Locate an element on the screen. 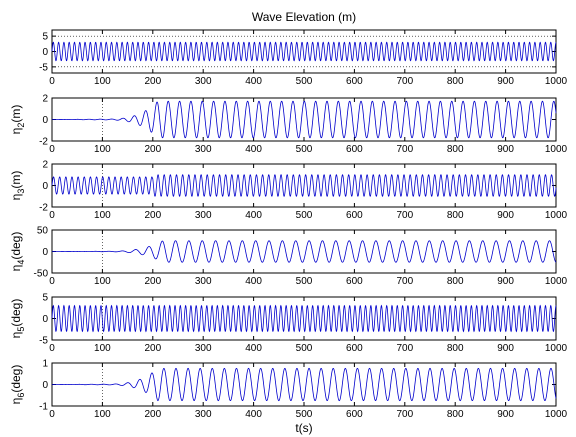 This screenshot has height=437, width=576. y-axis-label: η3(m) is located at coordinates (17, 186).